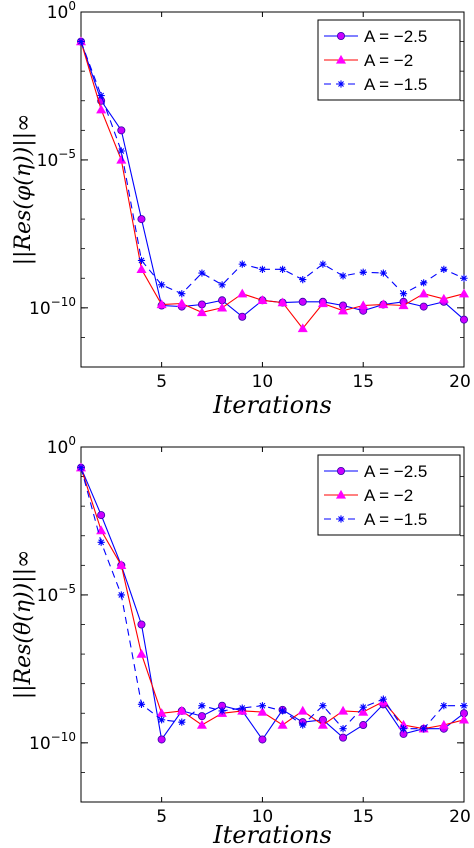 The height and width of the screenshot is (848, 474). Describe the element at coordinates (61, 11) in the screenshot. I see `y-tick-label: 10⁰` at that location.